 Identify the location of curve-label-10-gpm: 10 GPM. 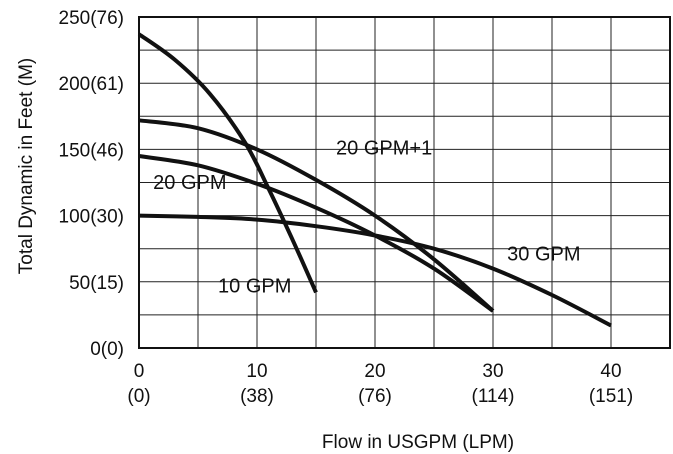
(254, 286).